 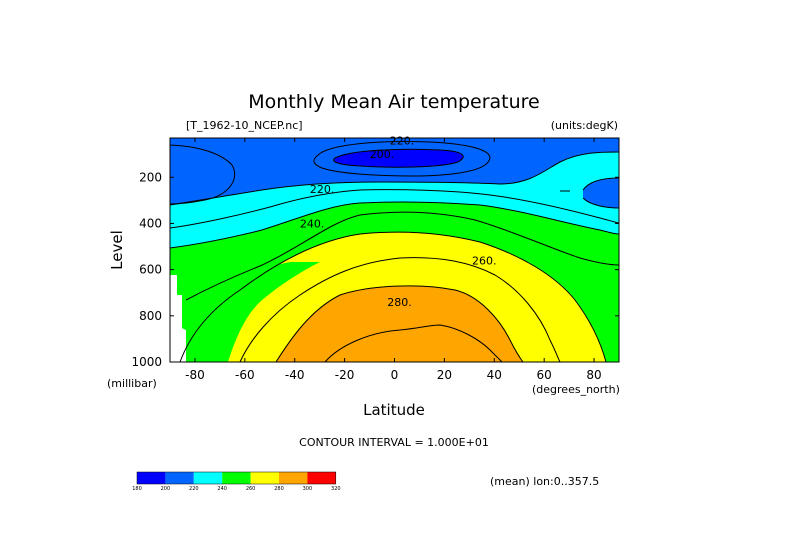 I want to click on contour-label: 240., so click(x=312, y=223).